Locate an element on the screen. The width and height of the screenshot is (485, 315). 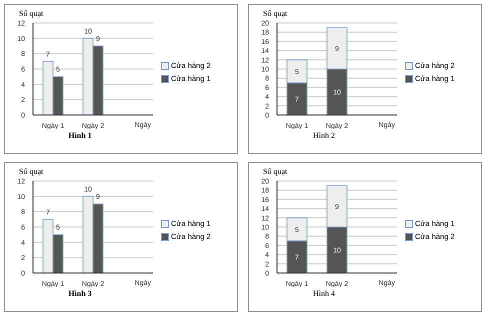
text: Hình 3 is located at coordinates (80, 293).